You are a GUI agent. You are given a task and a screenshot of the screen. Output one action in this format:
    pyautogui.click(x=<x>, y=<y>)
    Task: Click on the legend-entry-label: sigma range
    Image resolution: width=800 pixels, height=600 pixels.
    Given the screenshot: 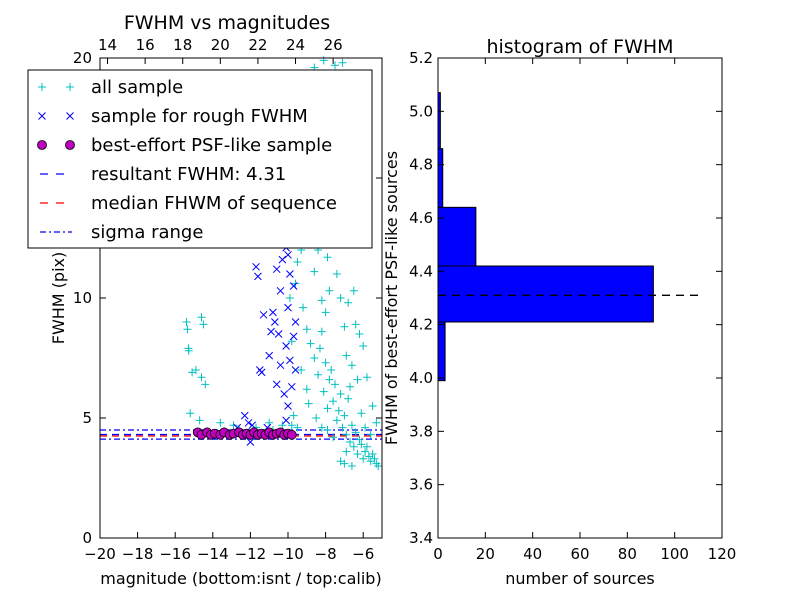 What is the action you would take?
    pyautogui.click(x=147, y=232)
    